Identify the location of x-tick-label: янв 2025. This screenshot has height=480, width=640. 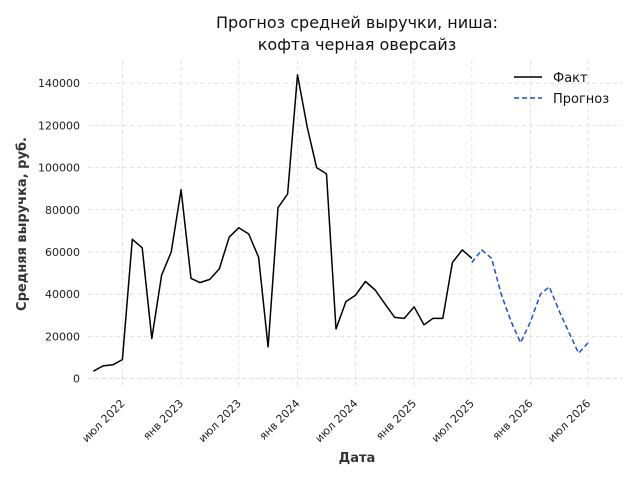
(396, 420).